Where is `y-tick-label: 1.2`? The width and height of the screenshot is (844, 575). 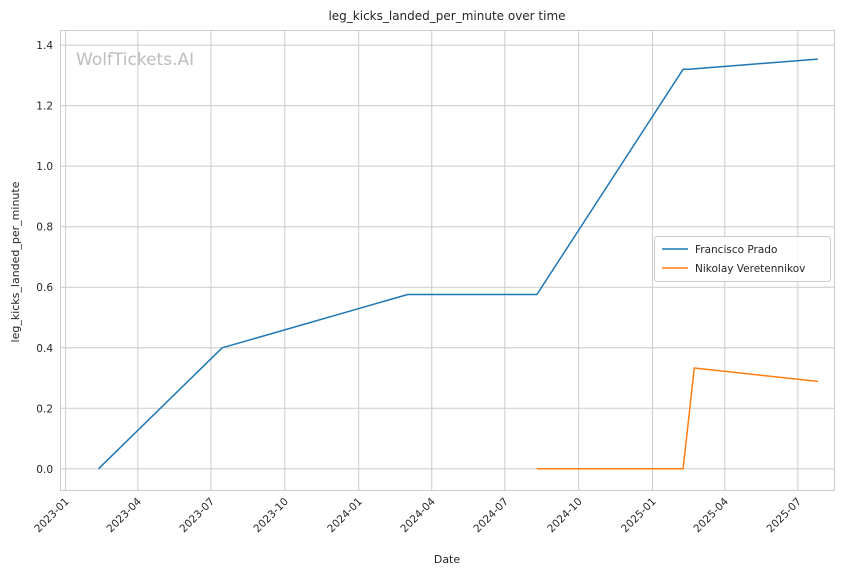
y-tick-label: 1.2 is located at coordinates (44, 107).